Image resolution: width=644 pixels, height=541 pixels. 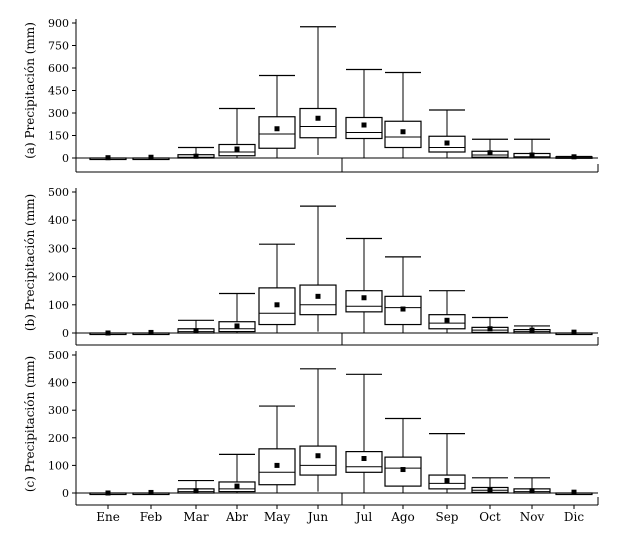 I want to click on panel-b-y-tick-label: 100, so click(x=58, y=305).